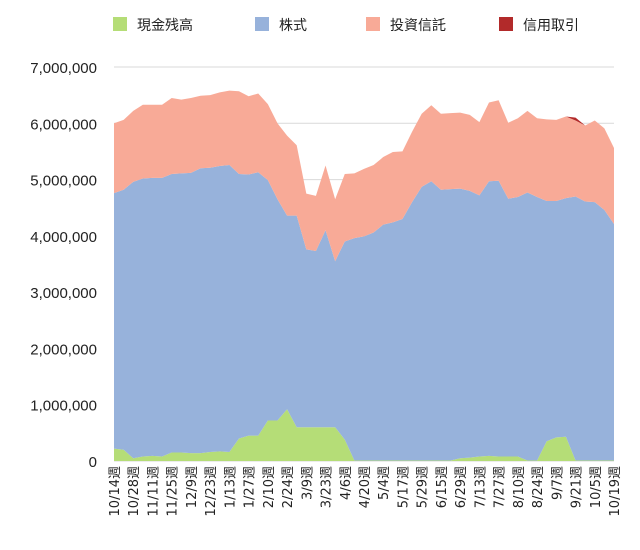 The width and height of the screenshot is (640, 550). What do you see at coordinates (551, 26) in the screenshot?
I see `legend-label: 信用取引` at bounding box center [551, 26].